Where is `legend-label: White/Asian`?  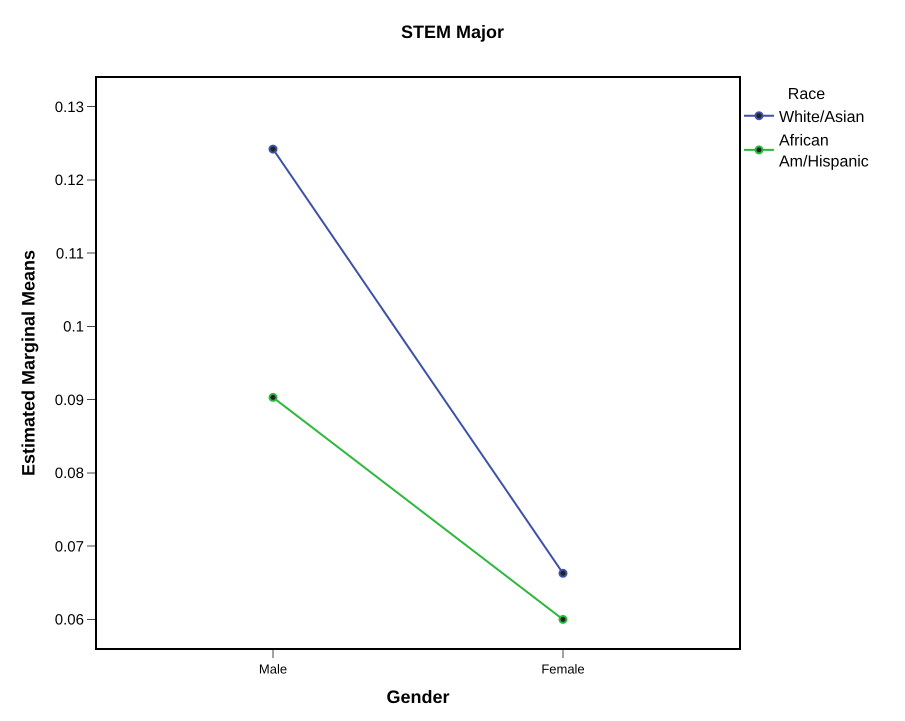
legend-label: White/Asian is located at coordinates (821, 117).